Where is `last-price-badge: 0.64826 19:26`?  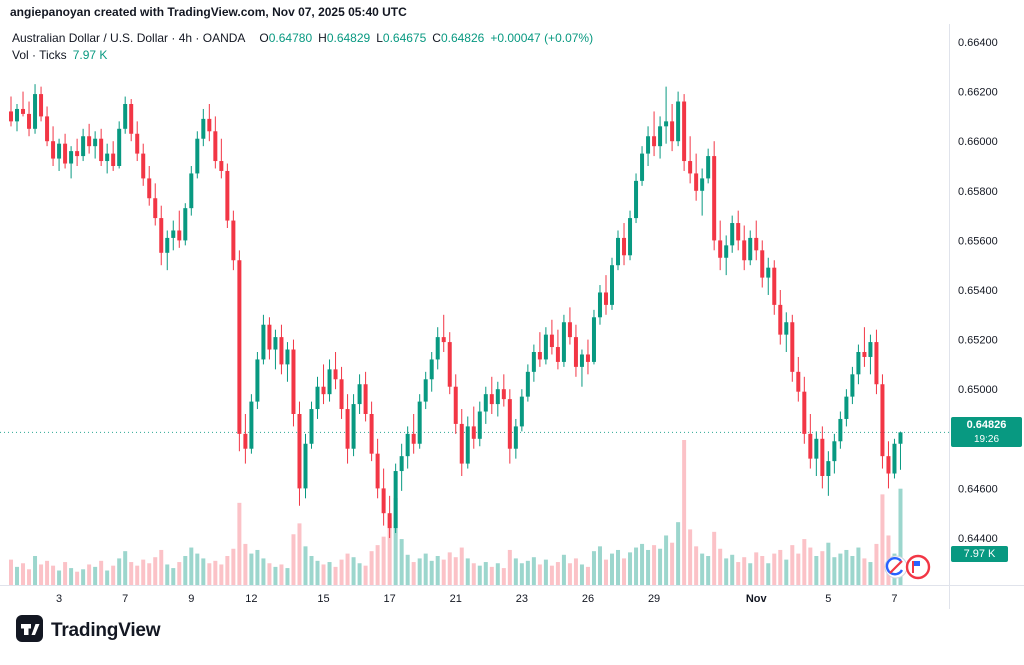 last-price-badge: 0.64826 19:26 is located at coordinates (986, 432).